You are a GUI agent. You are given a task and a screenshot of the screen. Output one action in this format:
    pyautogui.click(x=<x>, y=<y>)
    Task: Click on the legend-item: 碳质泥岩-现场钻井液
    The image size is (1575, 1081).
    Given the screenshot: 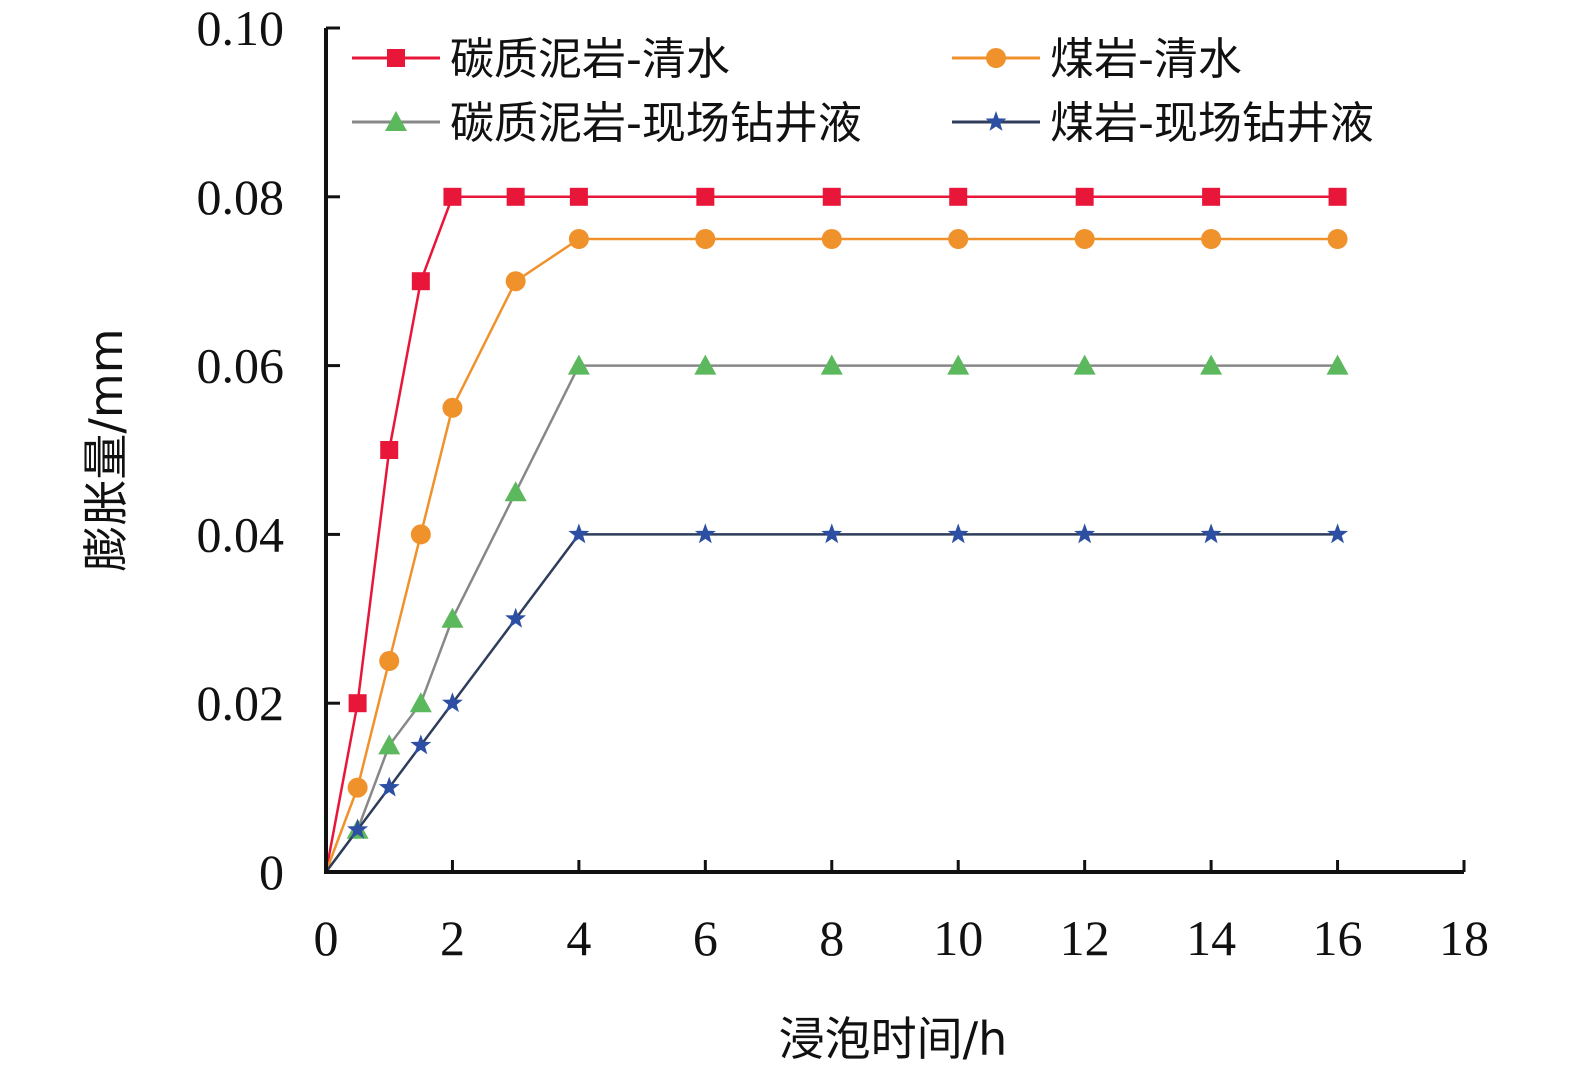 What is the action you would take?
    pyautogui.click(x=607, y=123)
    